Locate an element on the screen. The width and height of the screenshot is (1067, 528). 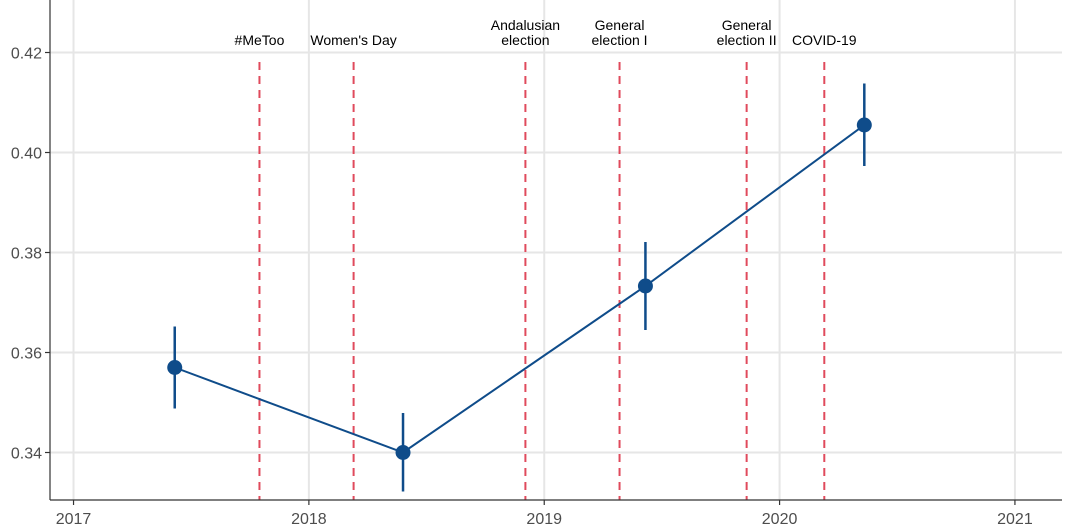
y-tick-label: 0.40 is located at coordinates (26, 154).